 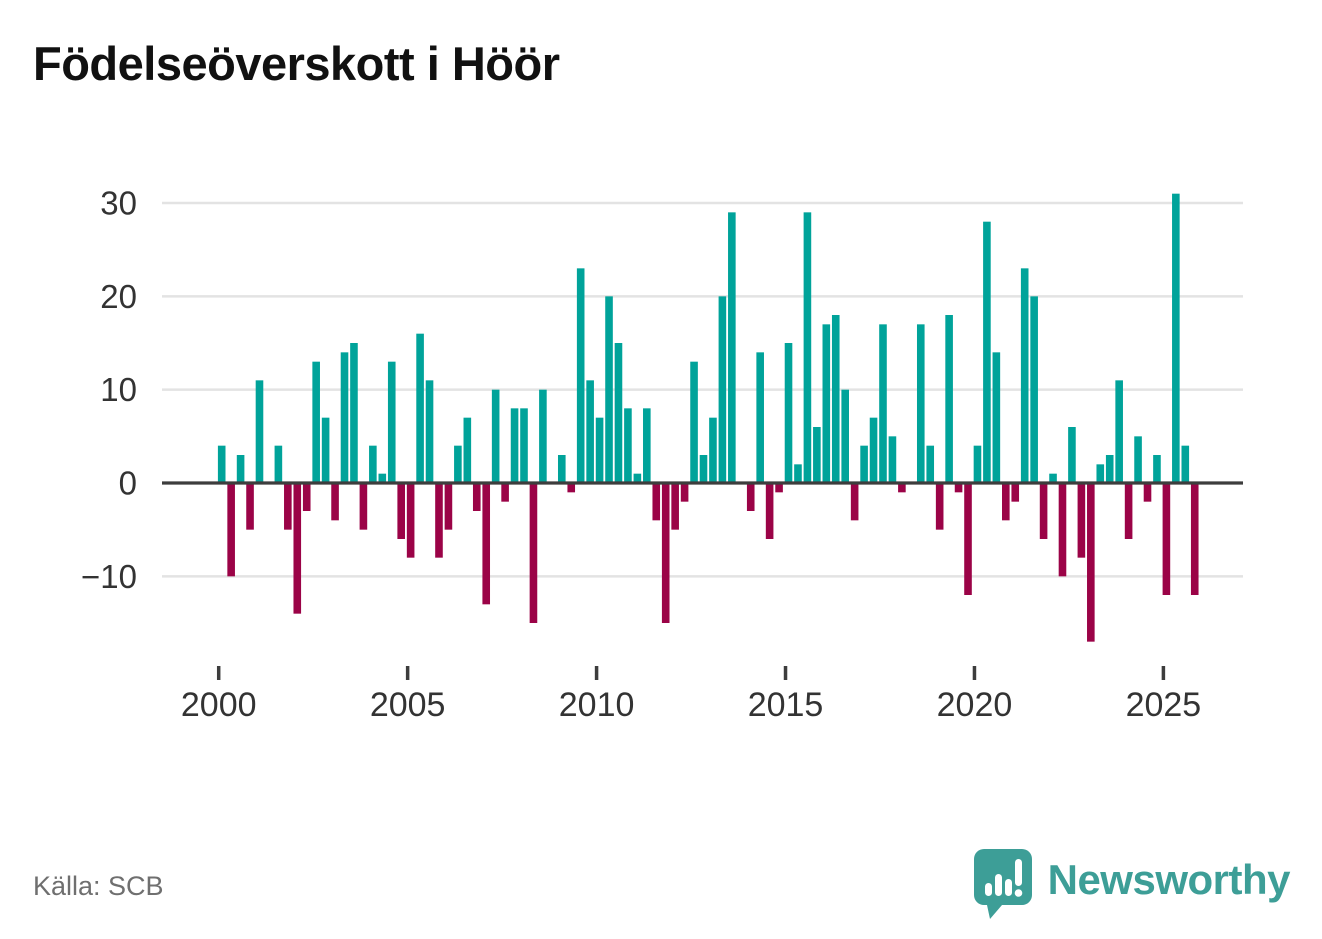 What do you see at coordinates (902, 488) in the screenshot?
I see `bar-2018q1` at bounding box center [902, 488].